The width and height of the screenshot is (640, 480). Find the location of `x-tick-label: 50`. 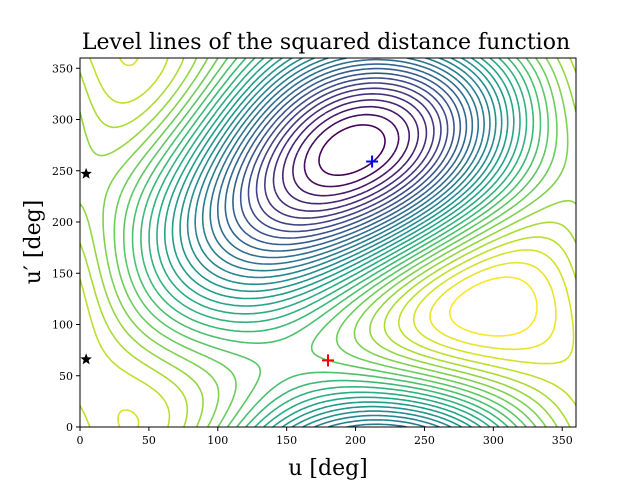

x-tick-label: 50 is located at coordinates (149, 440).